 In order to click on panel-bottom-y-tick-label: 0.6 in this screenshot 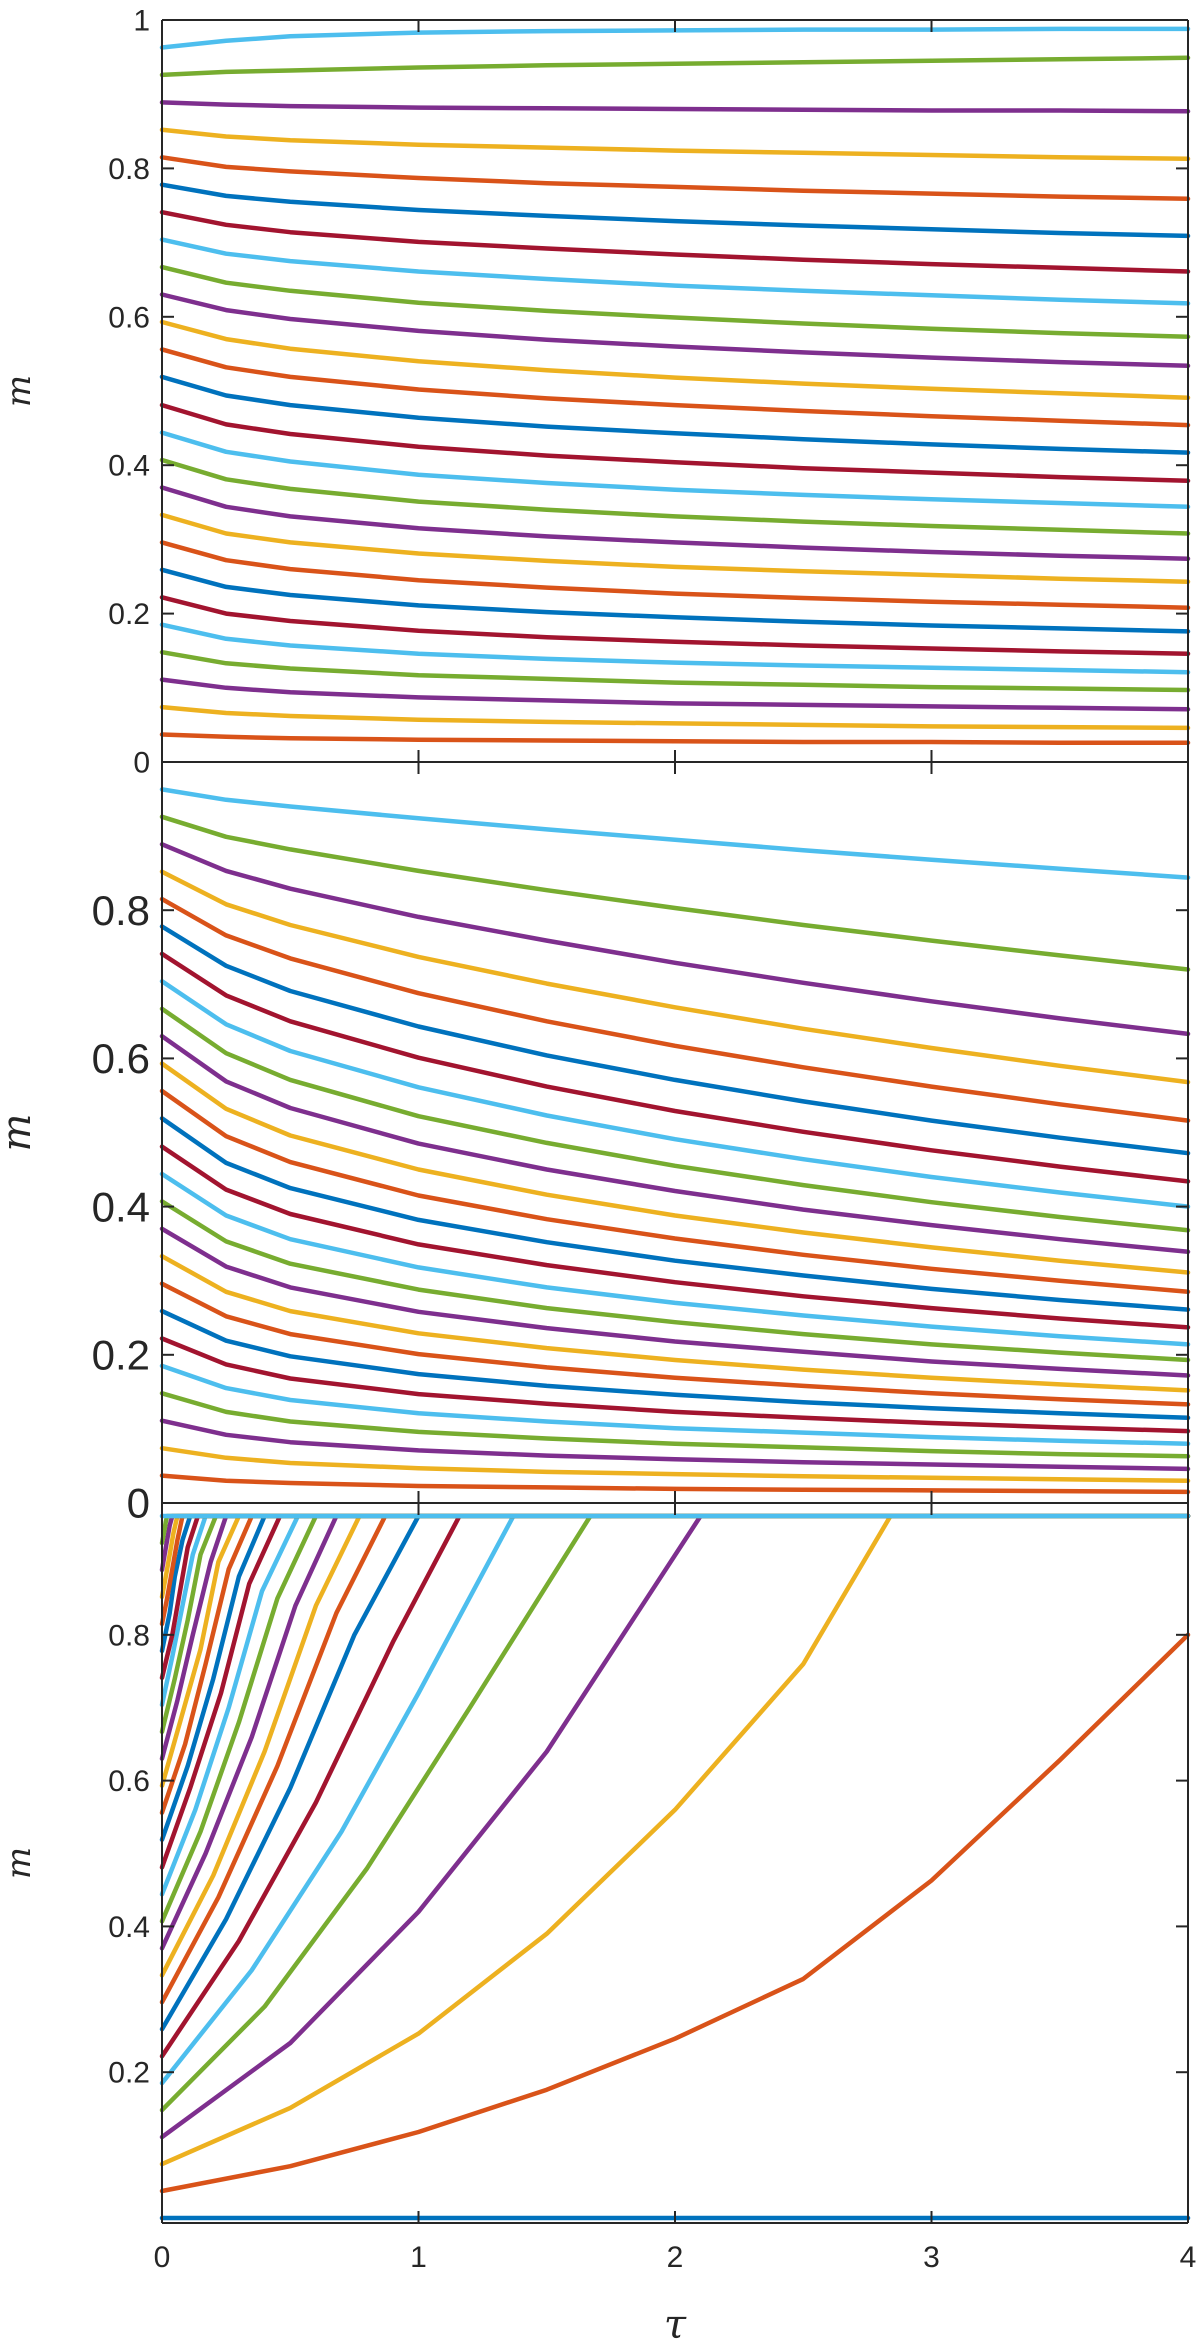, I will do `click(129, 1781)`.